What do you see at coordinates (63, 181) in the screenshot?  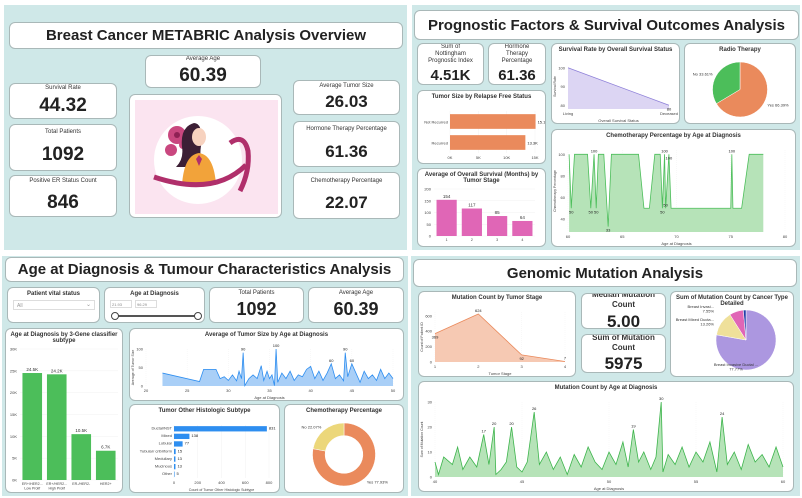 I see `kpi-label: Positive ER Status Count` at bounding box center [63, 181].